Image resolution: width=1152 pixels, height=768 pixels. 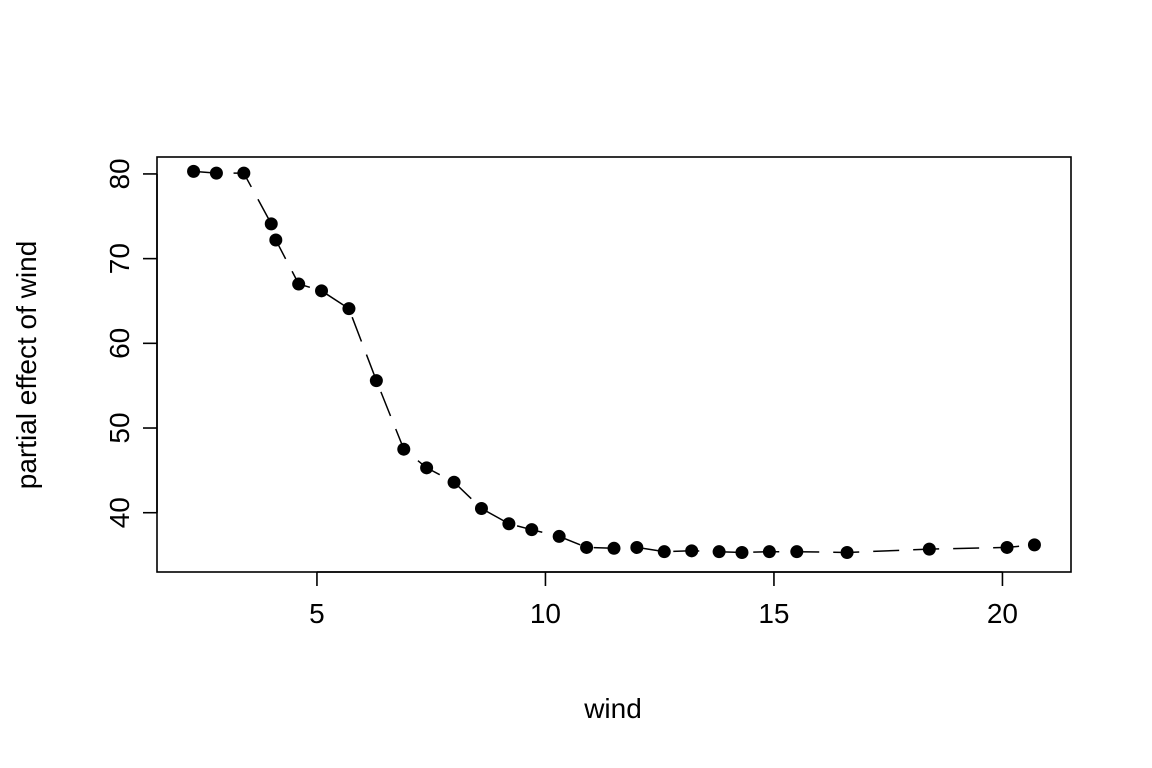 I want to click on x-tick-label: 10, so click(x=545, y=613).